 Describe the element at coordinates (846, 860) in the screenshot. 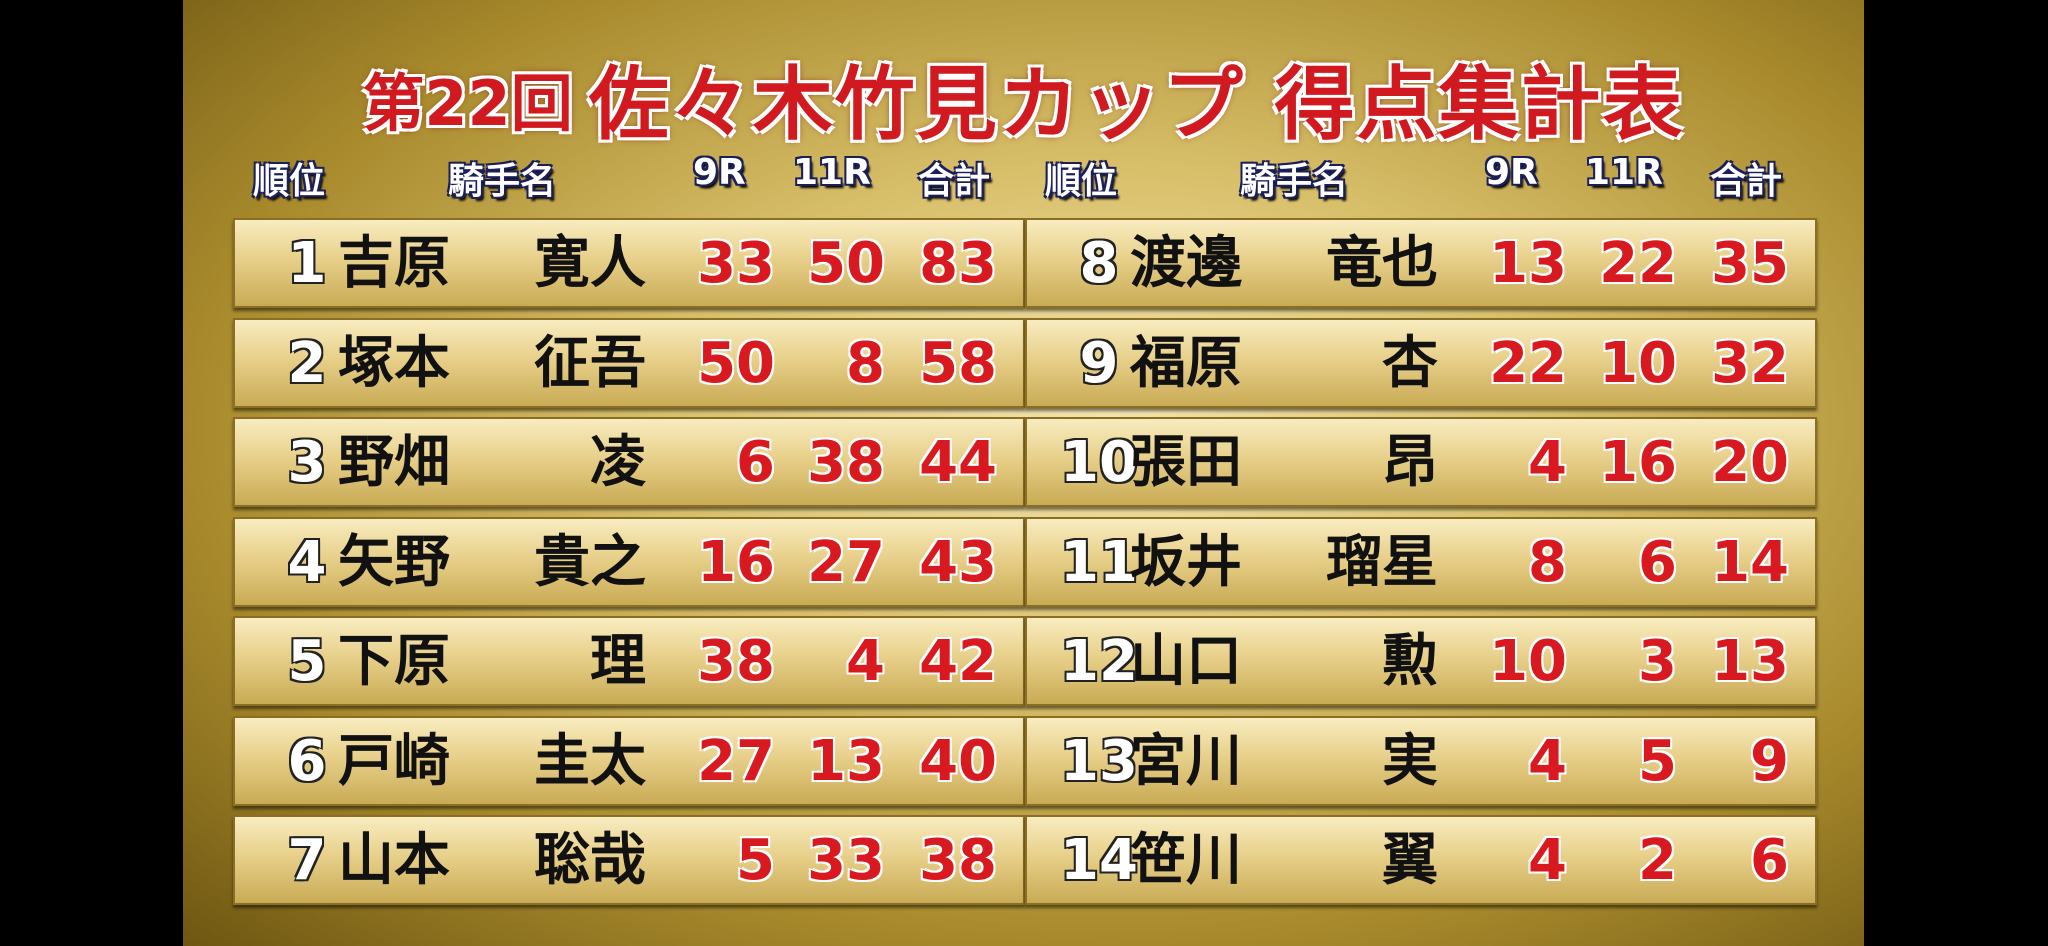

I see `score-r11: 33` at that location.